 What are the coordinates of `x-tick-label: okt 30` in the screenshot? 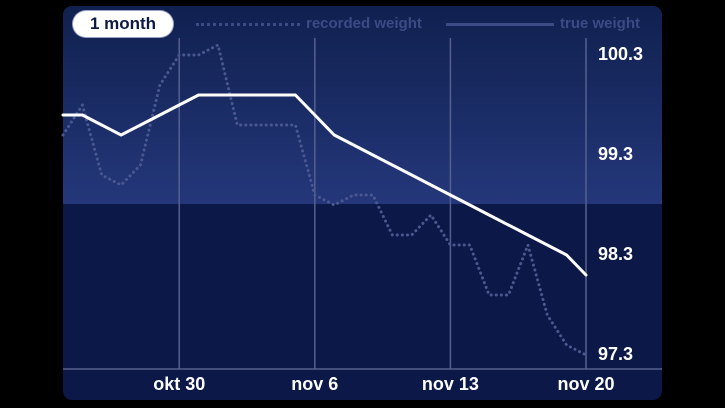 It's located at (179, 384).